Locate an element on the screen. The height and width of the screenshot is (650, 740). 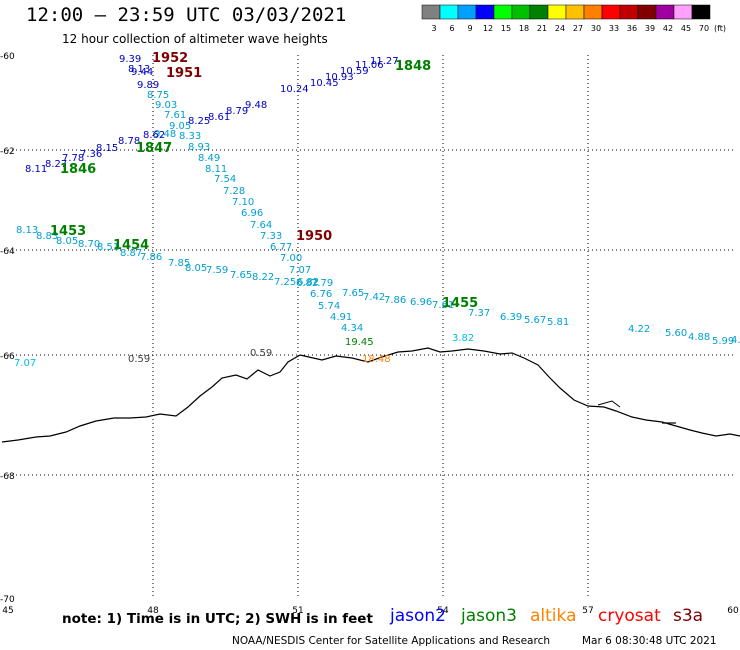
swh-value-label: 8.25 is located at coordinates (199, 121).